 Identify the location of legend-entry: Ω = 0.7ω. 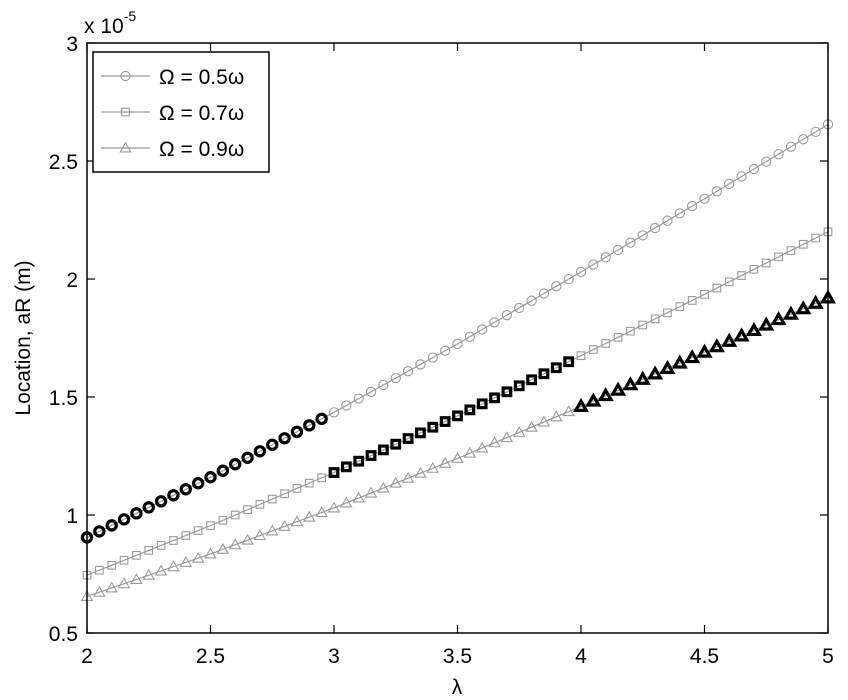
(172, 113).